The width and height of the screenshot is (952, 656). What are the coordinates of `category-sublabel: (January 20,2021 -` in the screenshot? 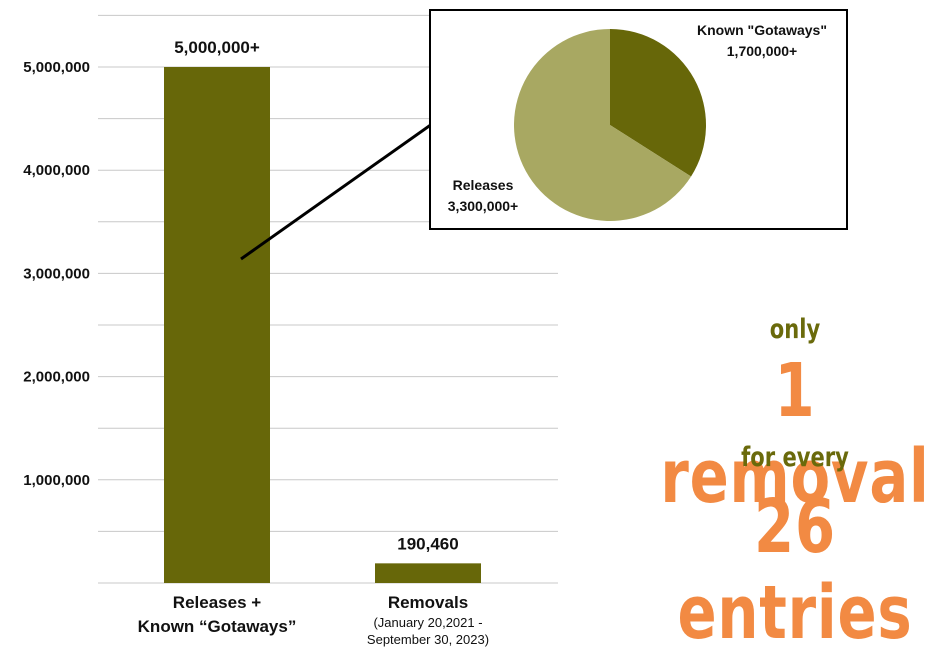 It's located at (427, 622).